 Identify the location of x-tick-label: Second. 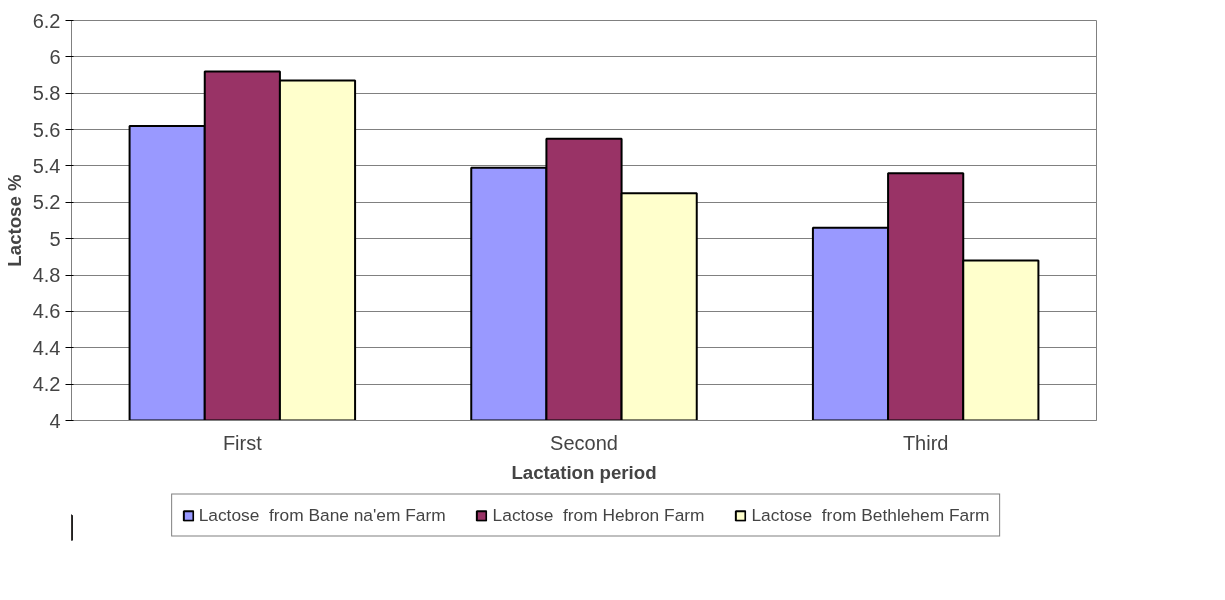
(584, 442).